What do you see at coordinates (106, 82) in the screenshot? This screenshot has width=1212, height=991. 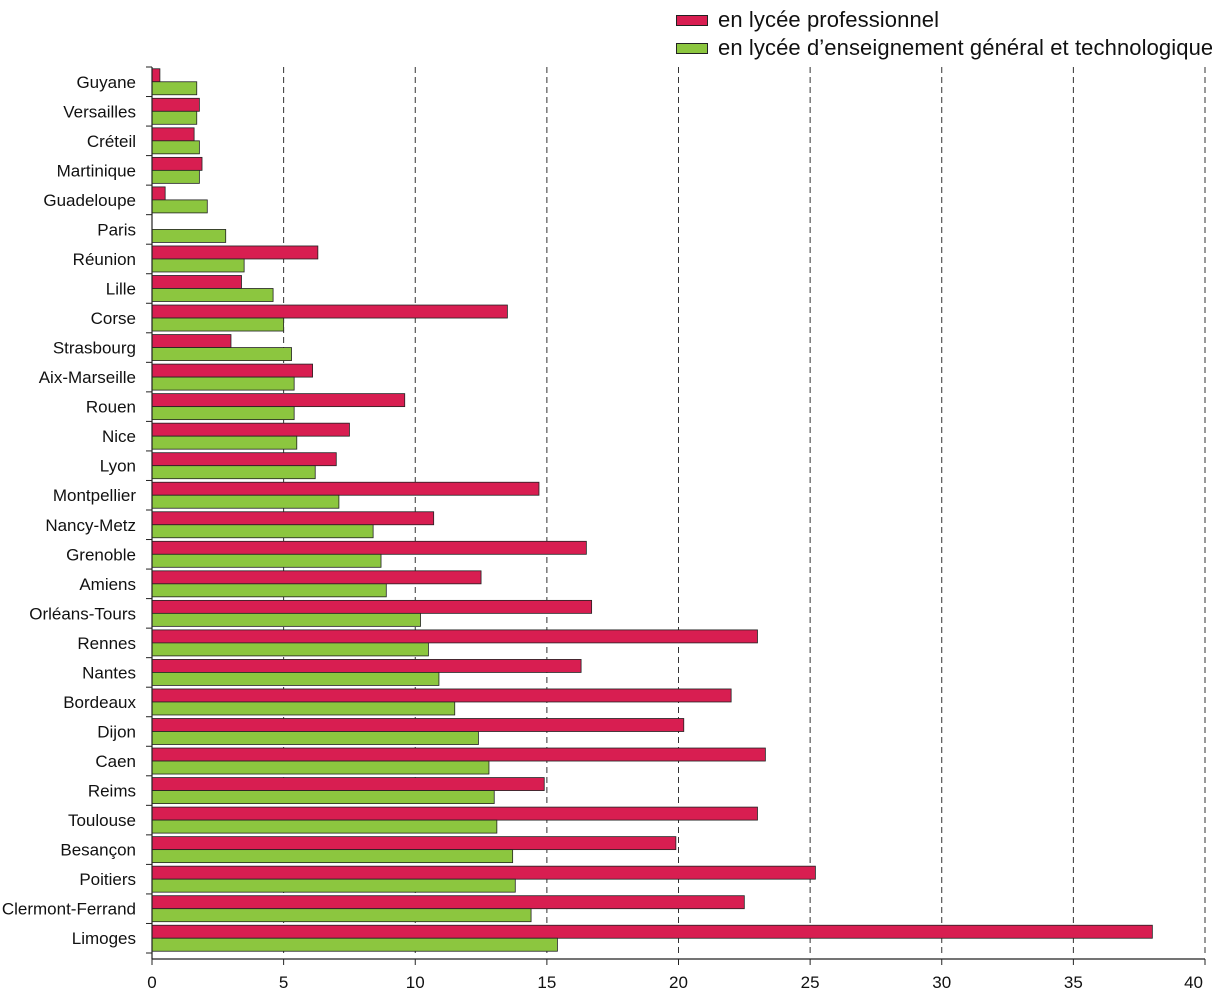 I see `category-label-0: Guyane` at bounding box center [106, 82].